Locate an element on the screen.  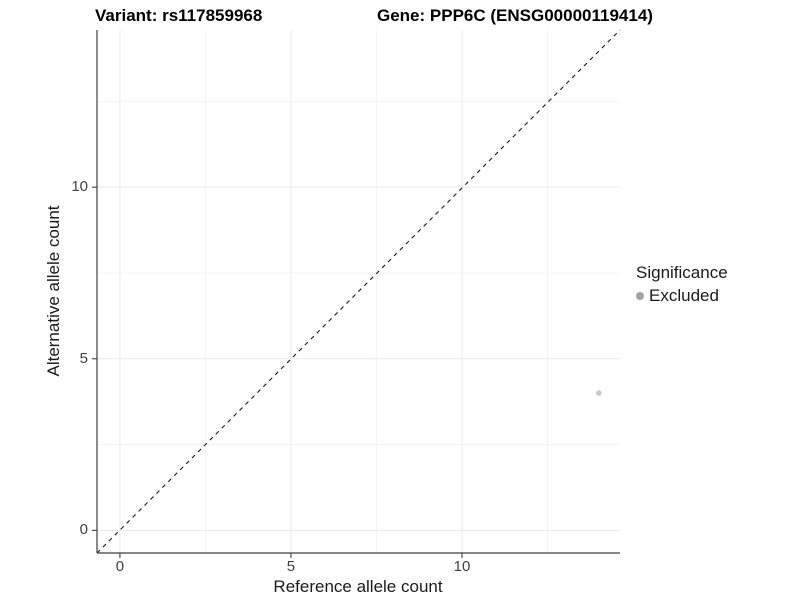
x-tick-label: 5 is located at coordinates (291, 566).